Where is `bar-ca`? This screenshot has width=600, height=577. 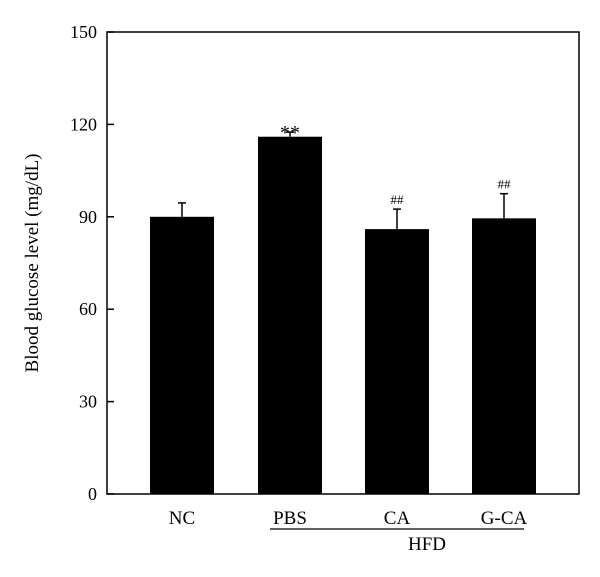
bar-ca is located at coordinates (397, 361).